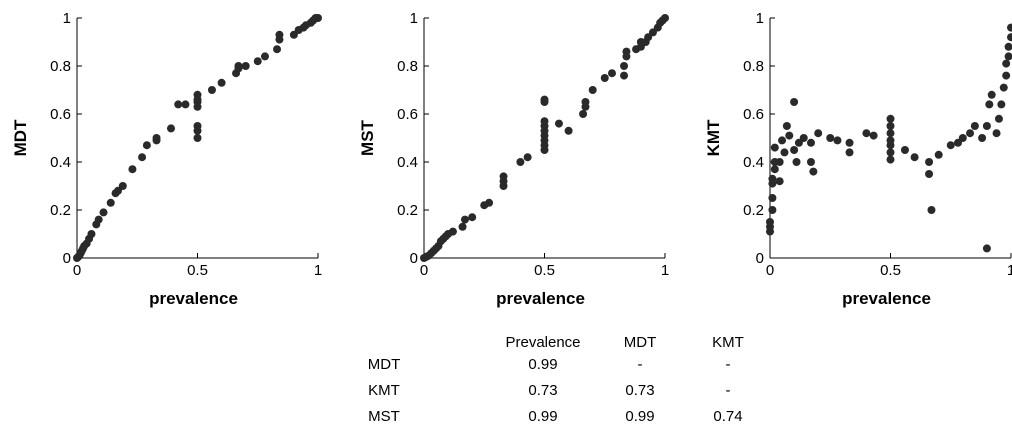 The height and width of the screenshot is (432, 1012). Describe the element at coordinates (384, 416) in the screenshot. I see `row-label-mst: MST` at that location.